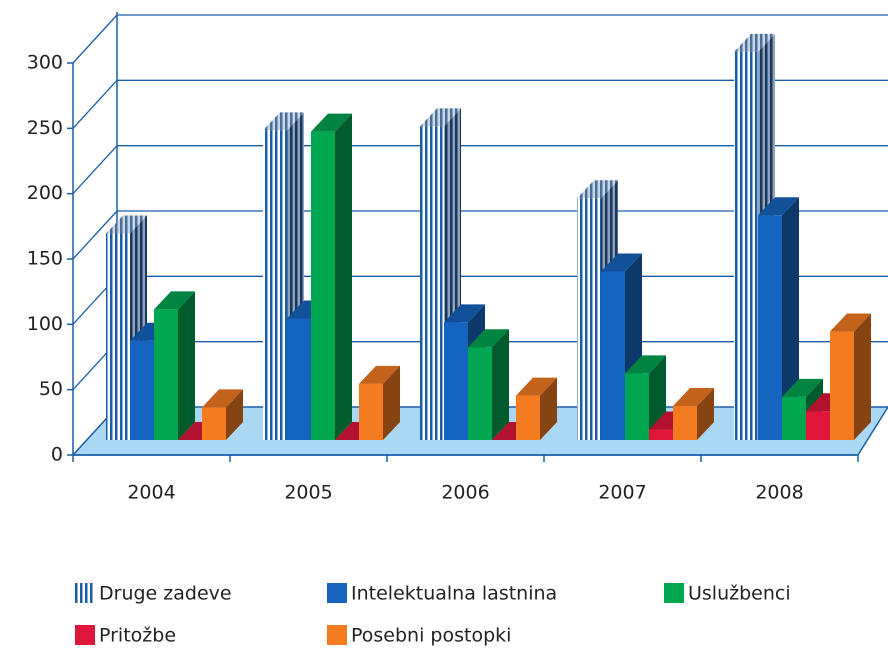 This screenshot has height=657, width=888. What do you see at coordinates (431, 636) in the screenshot?
I see `legend-label: Posebni postopki` at bounding box center [431, 636].